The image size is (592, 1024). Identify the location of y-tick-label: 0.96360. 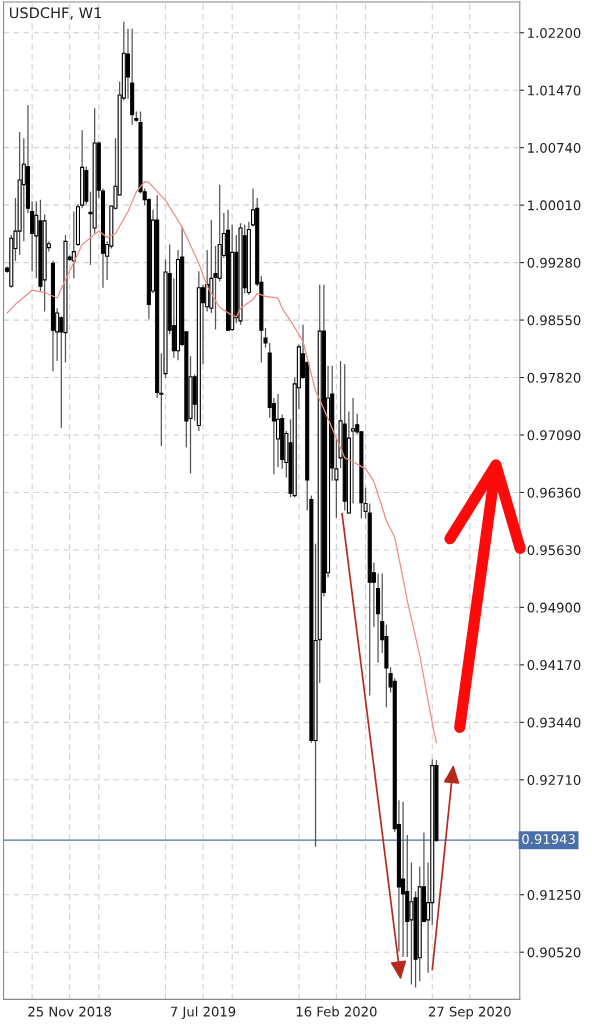
(554, 492).